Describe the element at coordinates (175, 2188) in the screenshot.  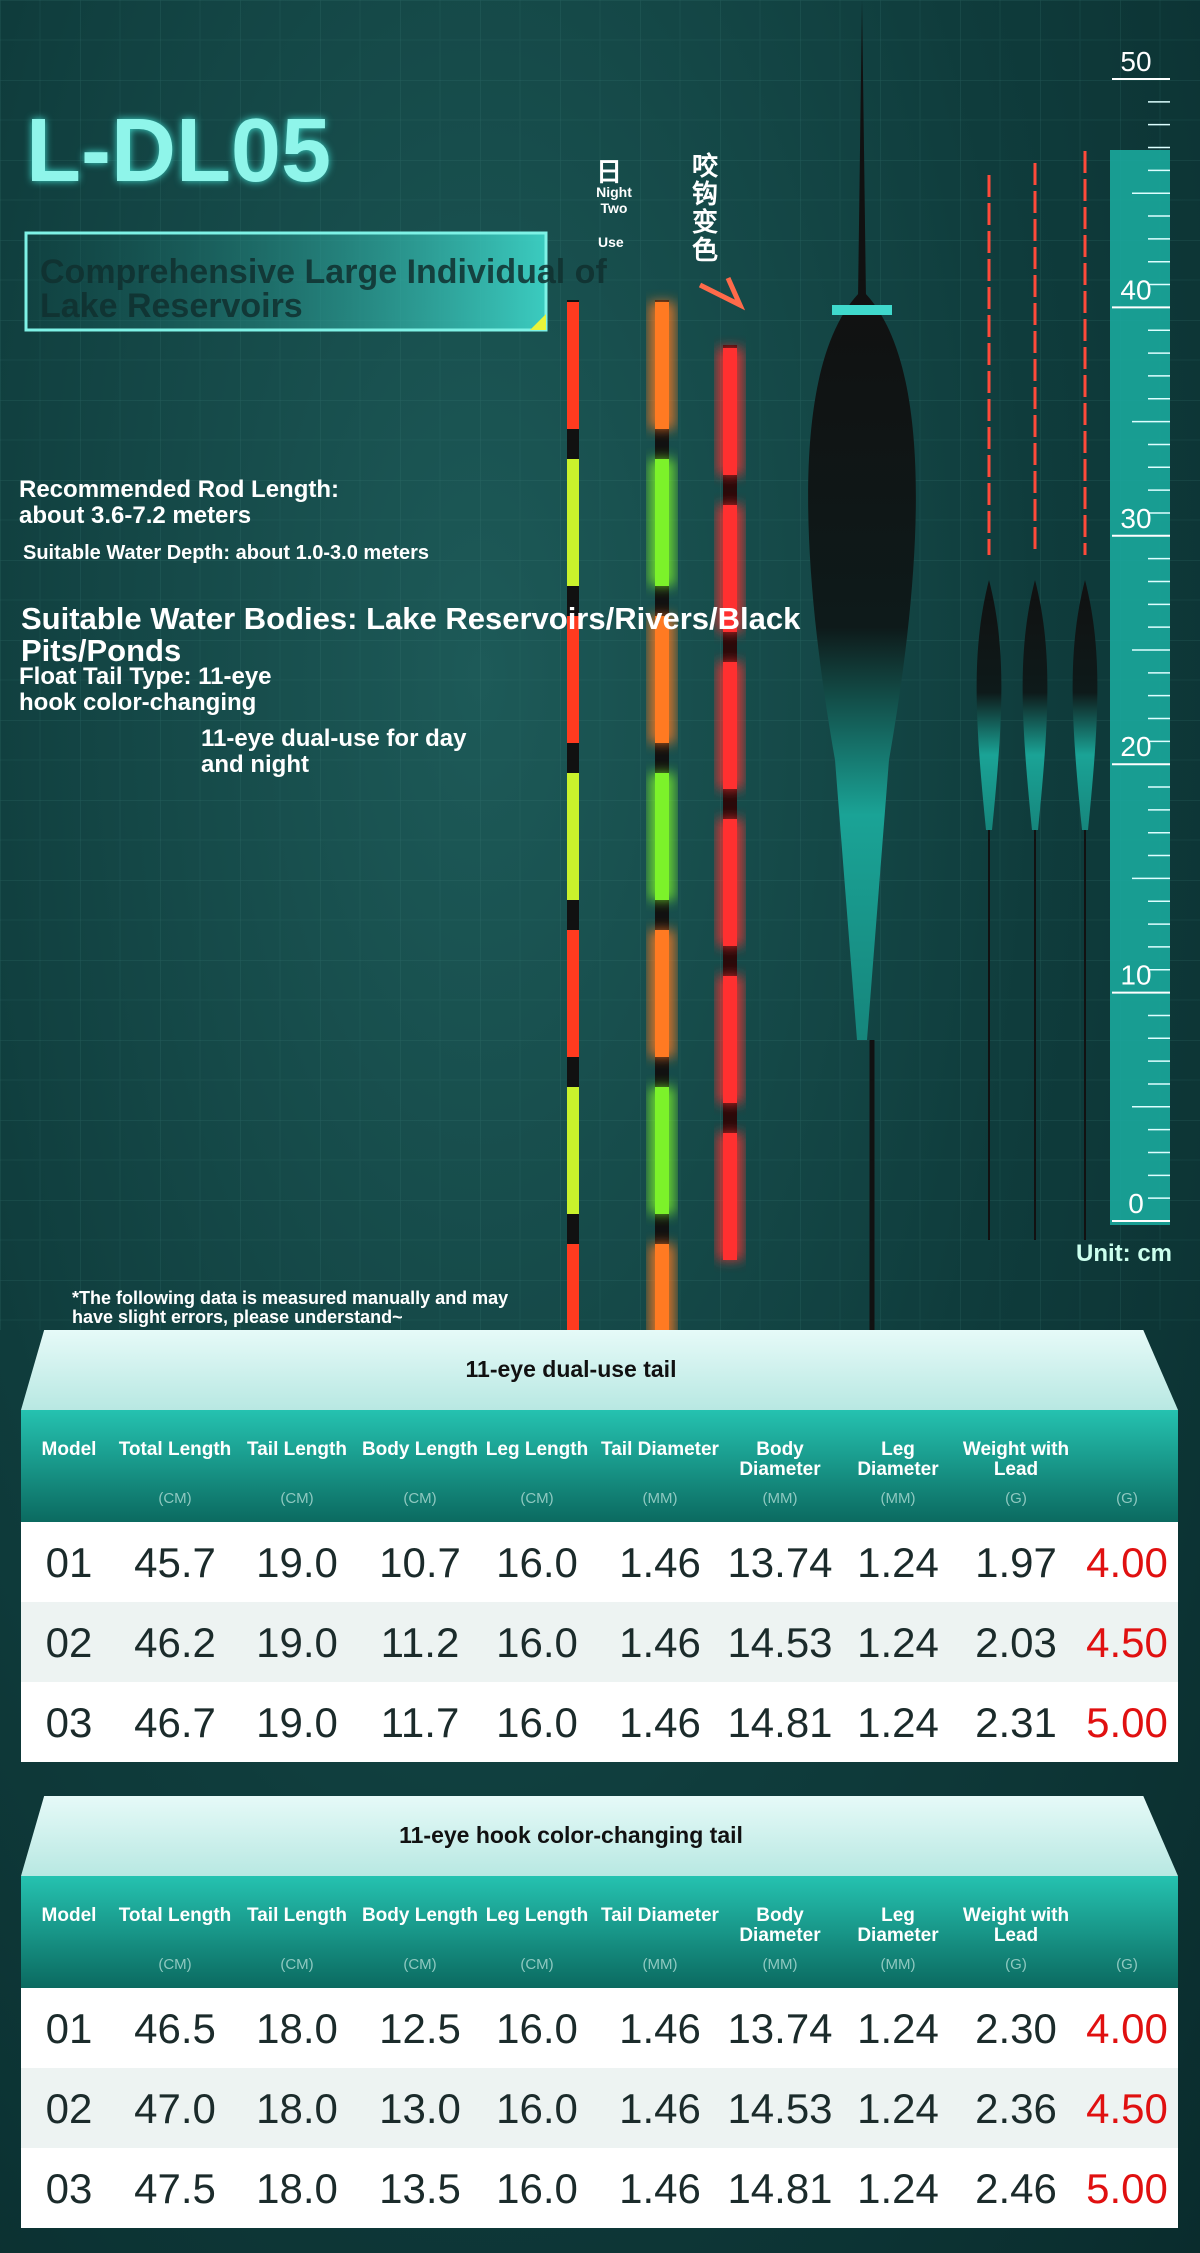
I see `table-cell: 47.5` at that location.